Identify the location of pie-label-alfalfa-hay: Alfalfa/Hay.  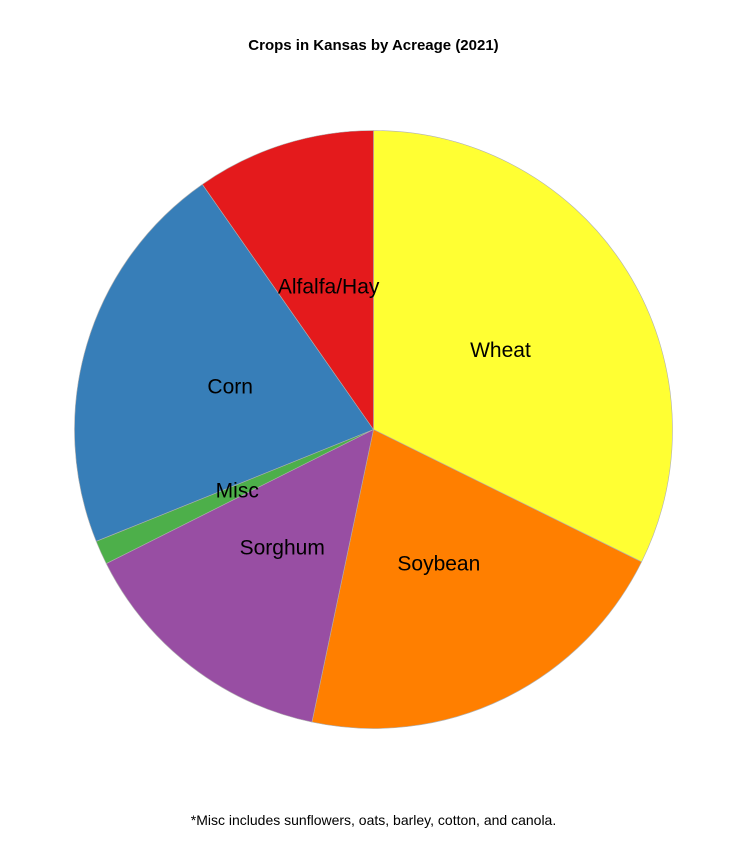
(329, 286).